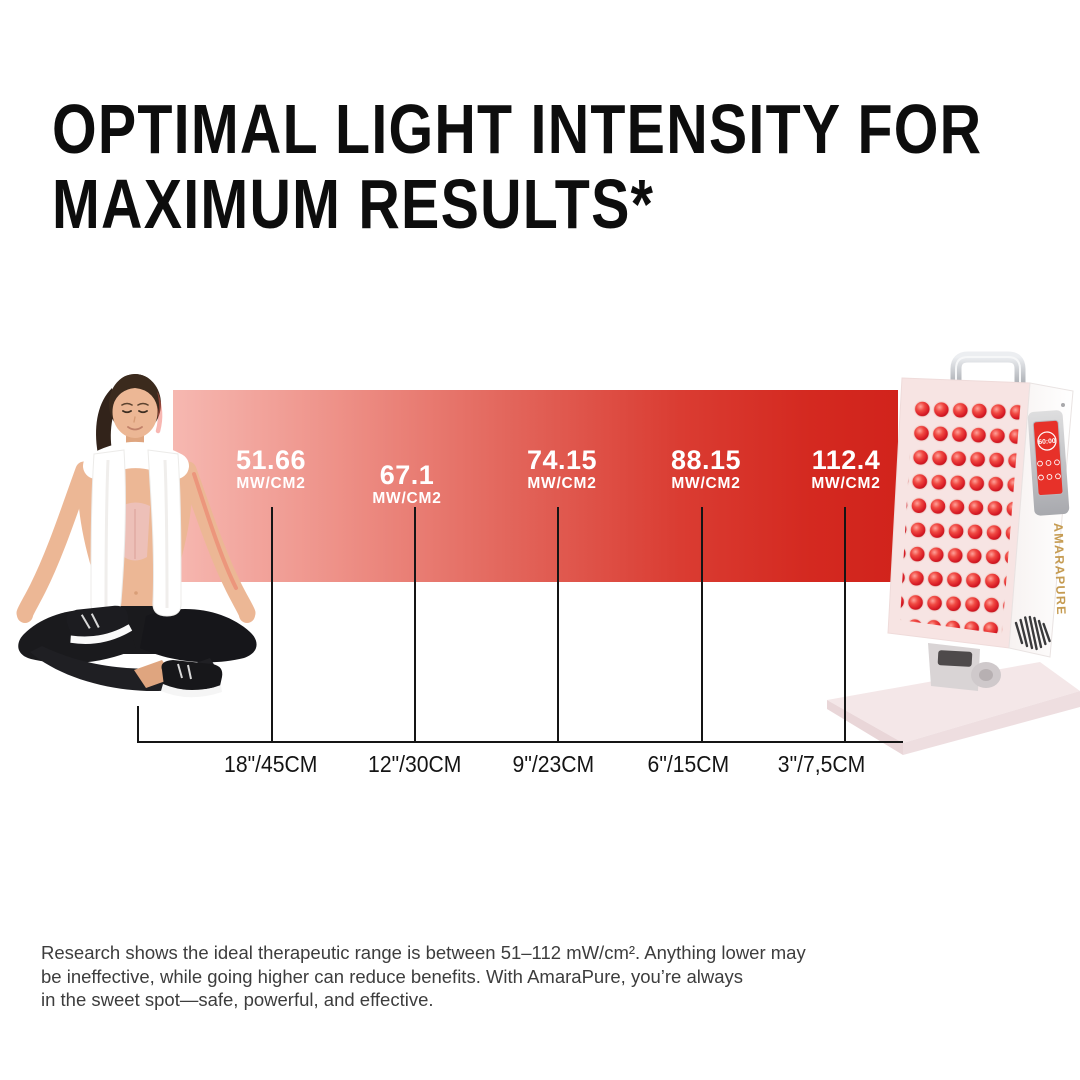 The height and width of the screenshot is (1080, 1080). I want to click on ruler-baseline, so click(520, 742).